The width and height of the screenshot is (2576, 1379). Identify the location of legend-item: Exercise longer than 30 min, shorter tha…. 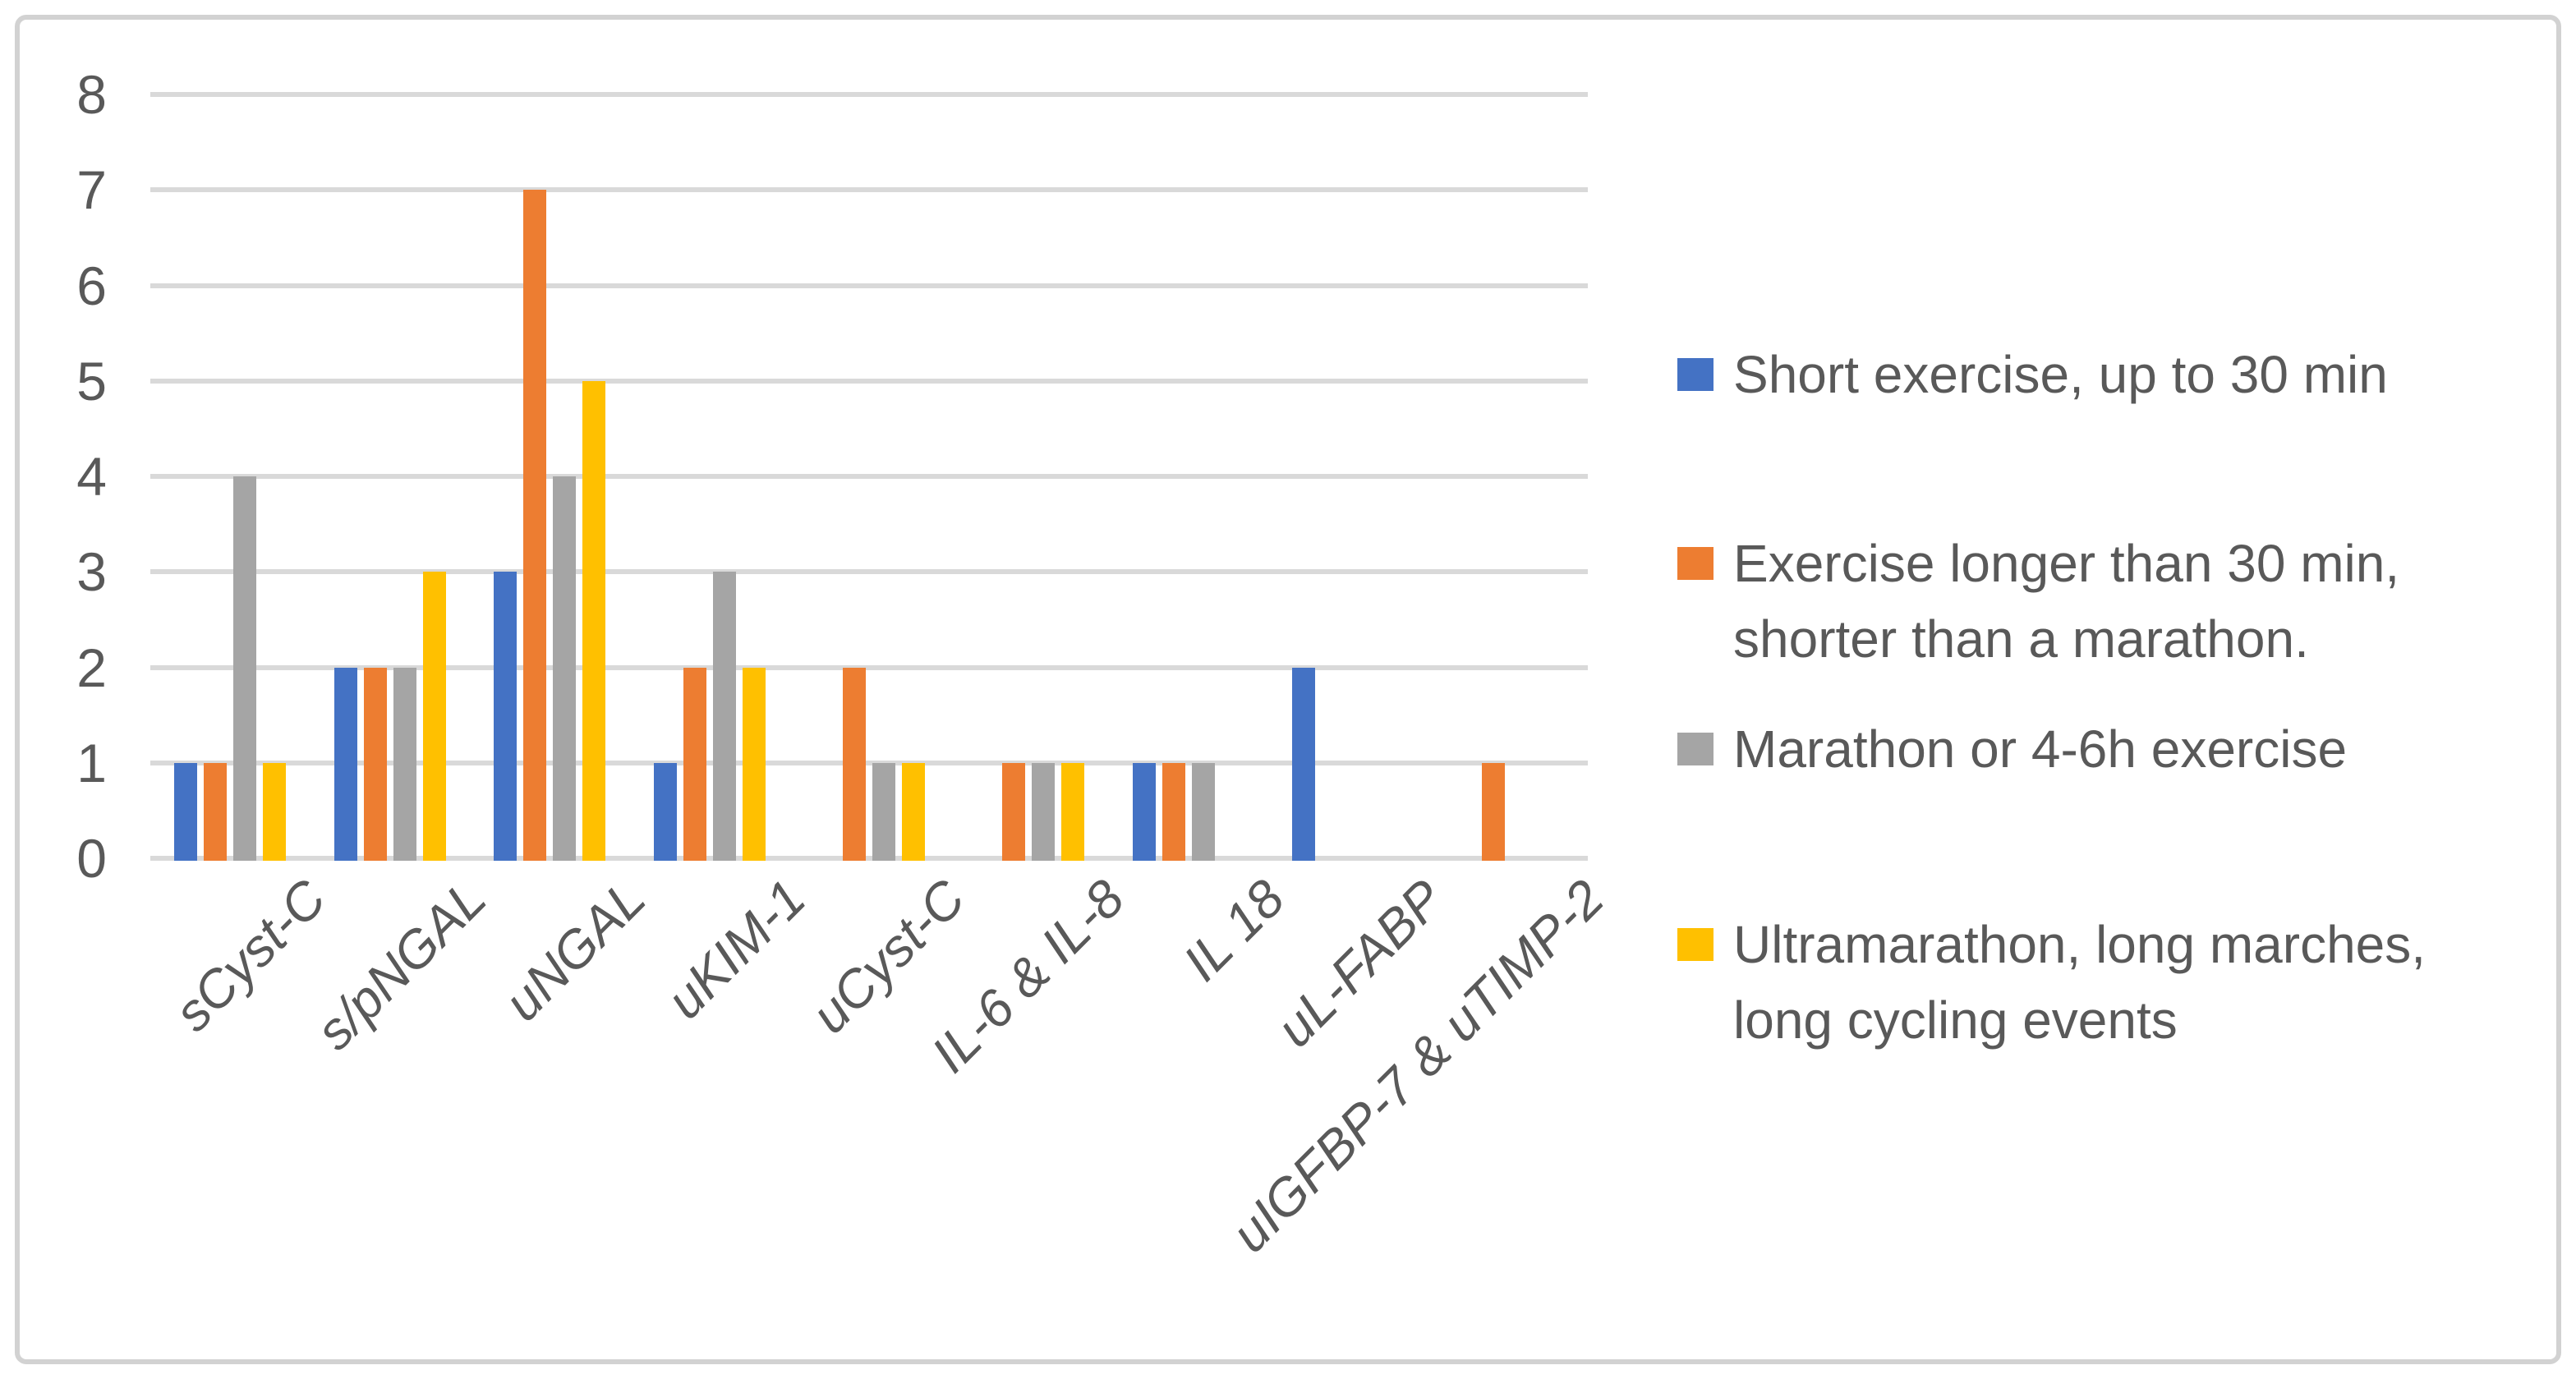
(2038, 601).